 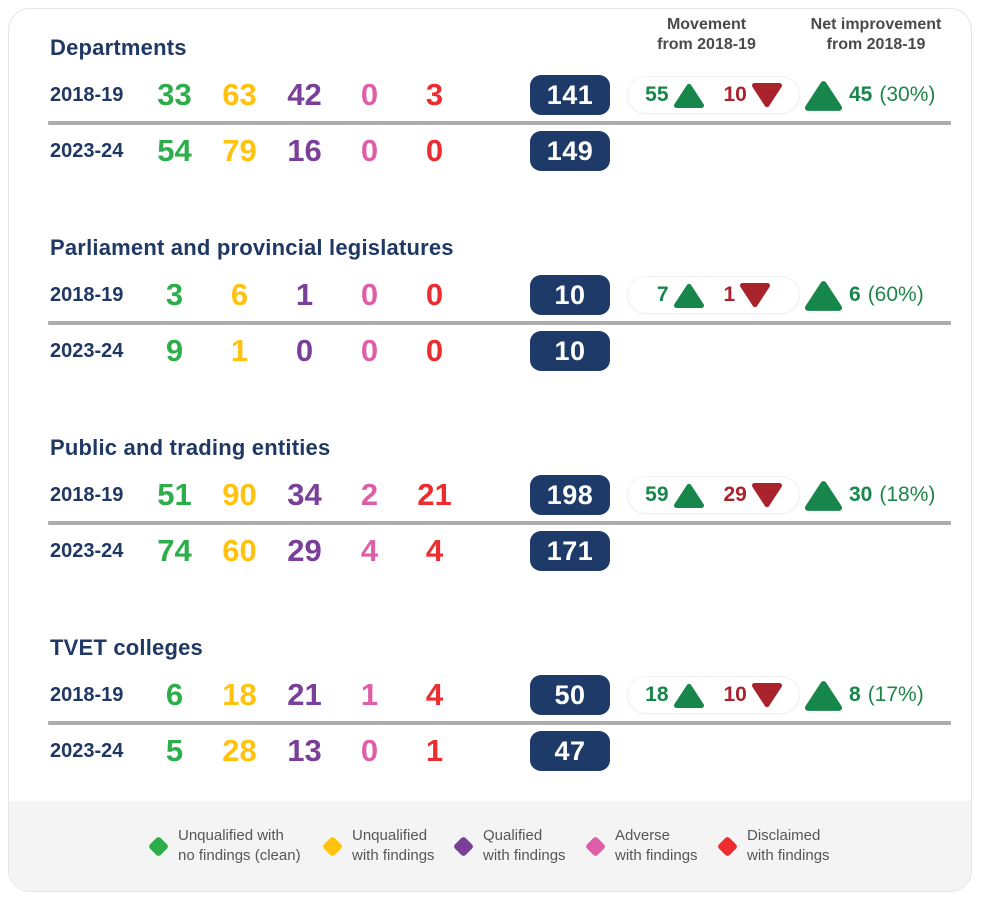 I want to click on outcome-value-clean: 5, so click(x=174, y=750).